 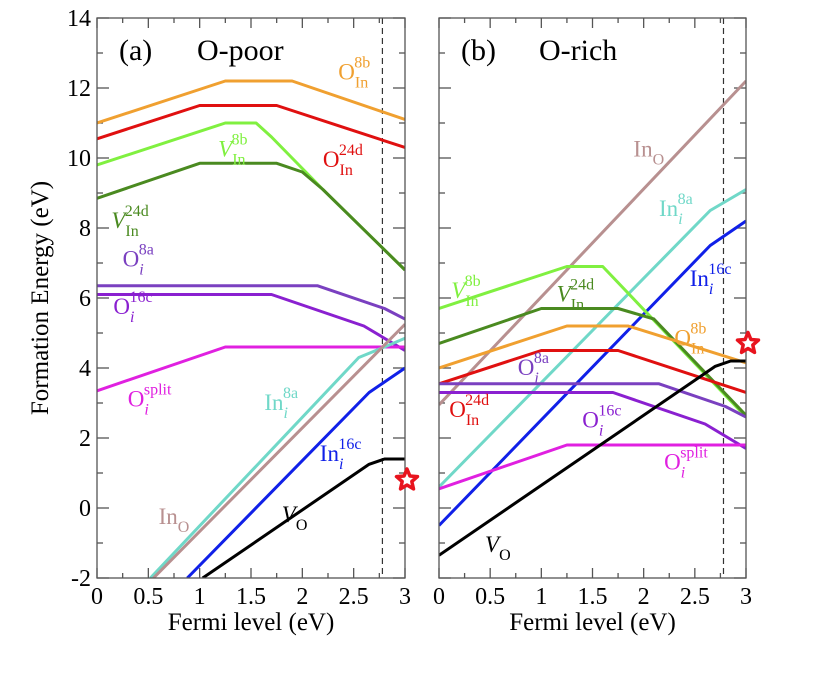 What do you see at coordinates (85, 439) in the screenshot?
I see `y-tick-label: 2` at bounding box center [85, 439].